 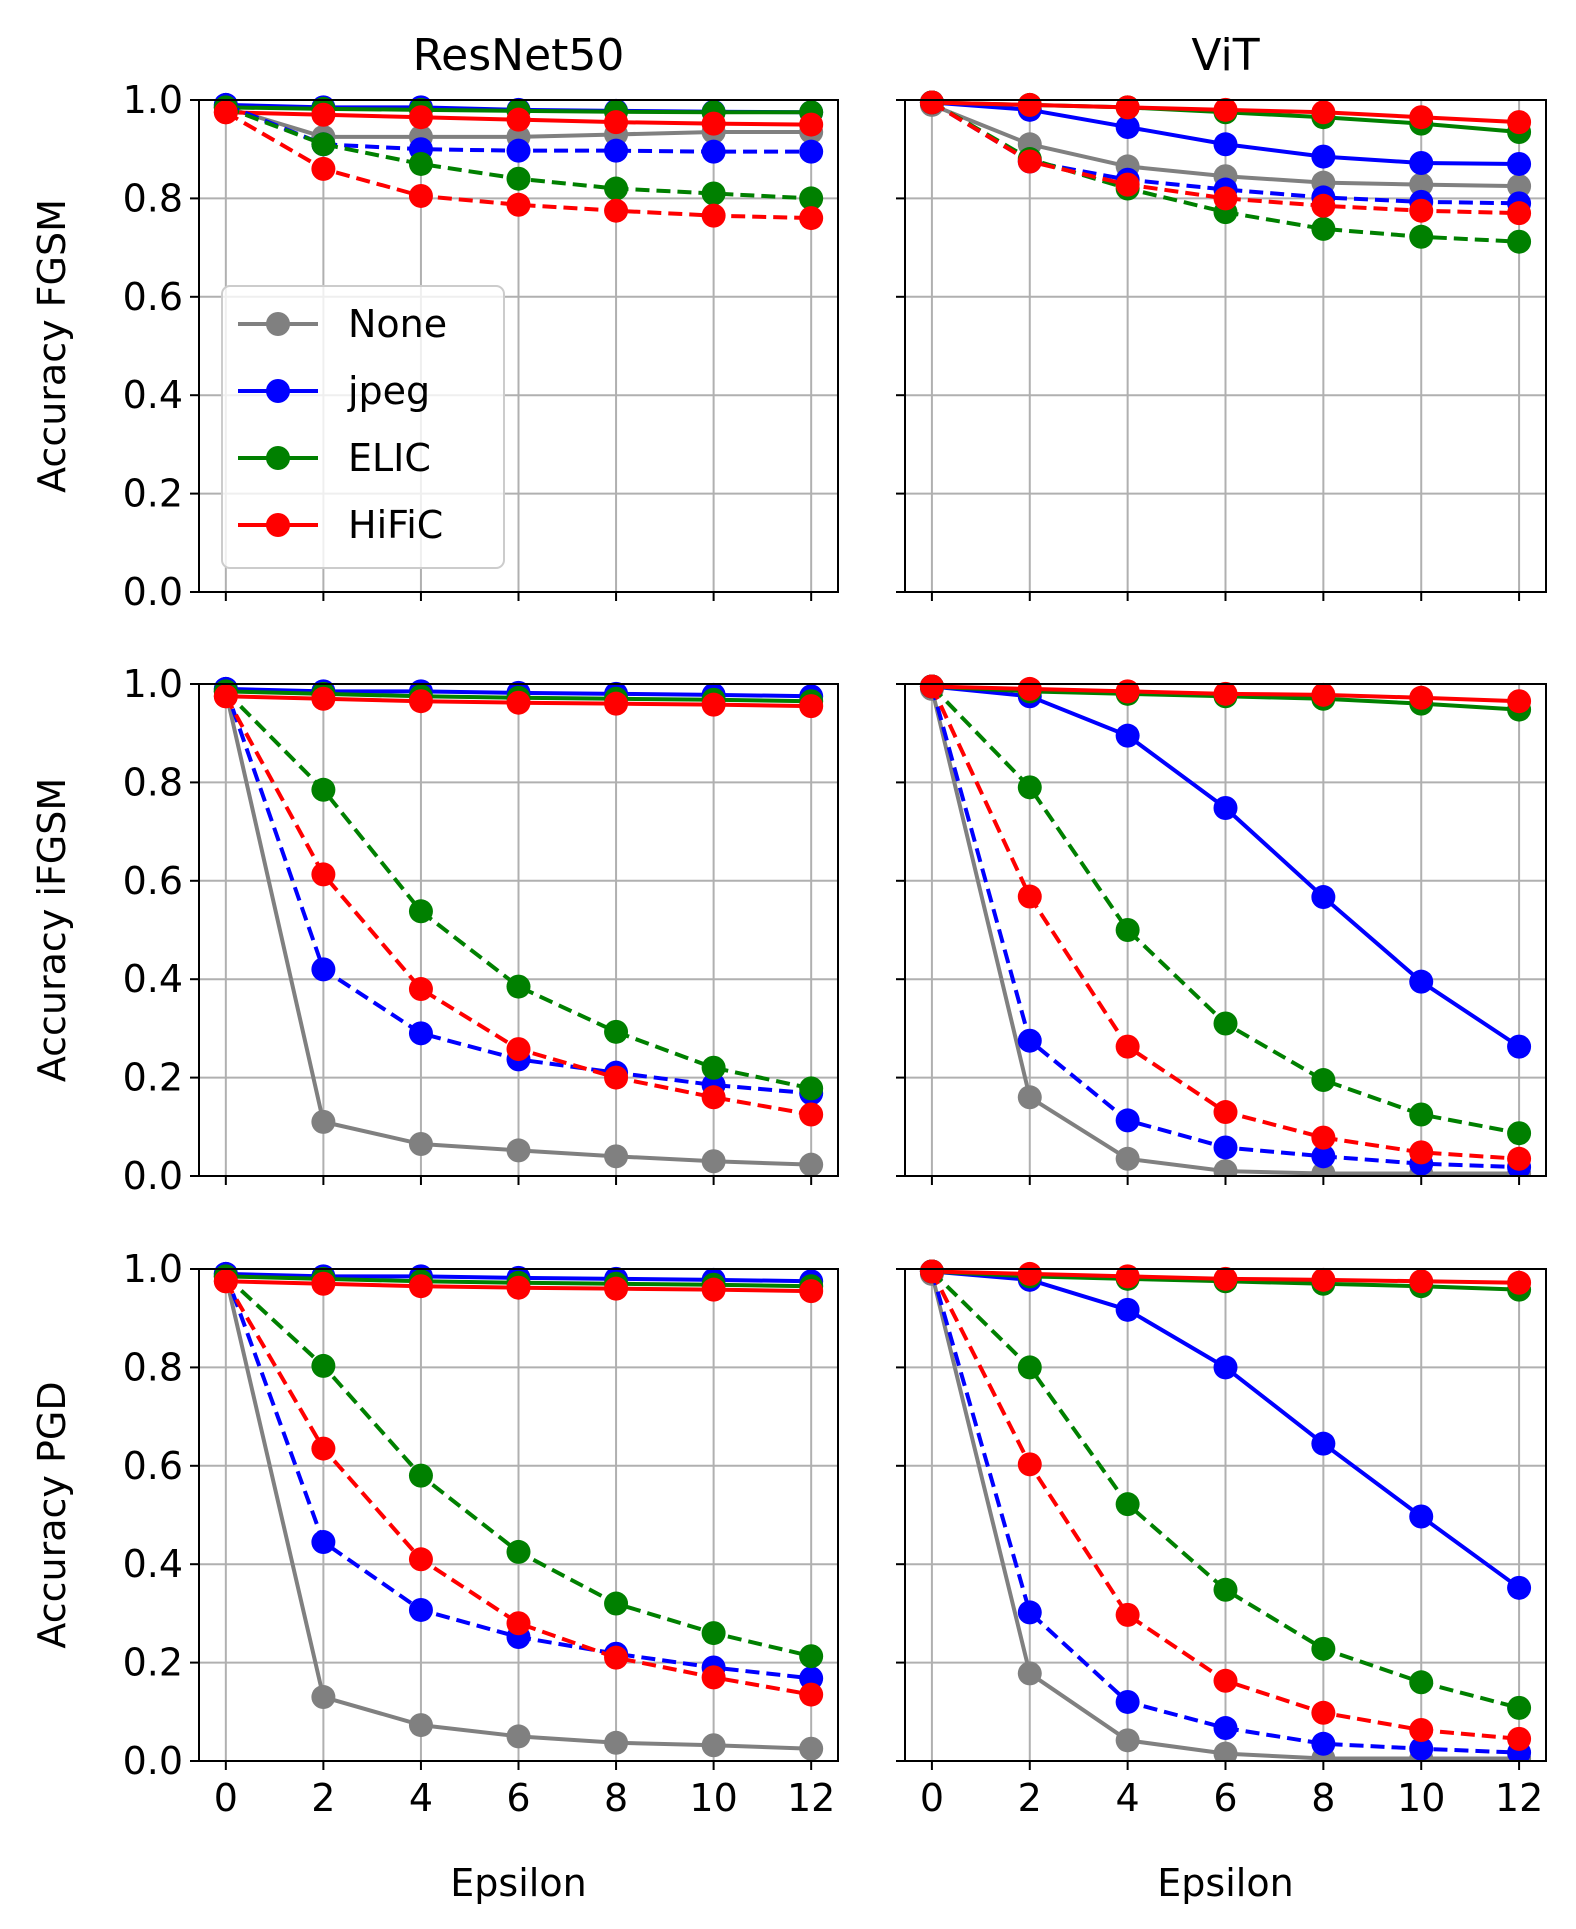 I want to click on x-tick-label: 10, so click(x=713, y=1798).